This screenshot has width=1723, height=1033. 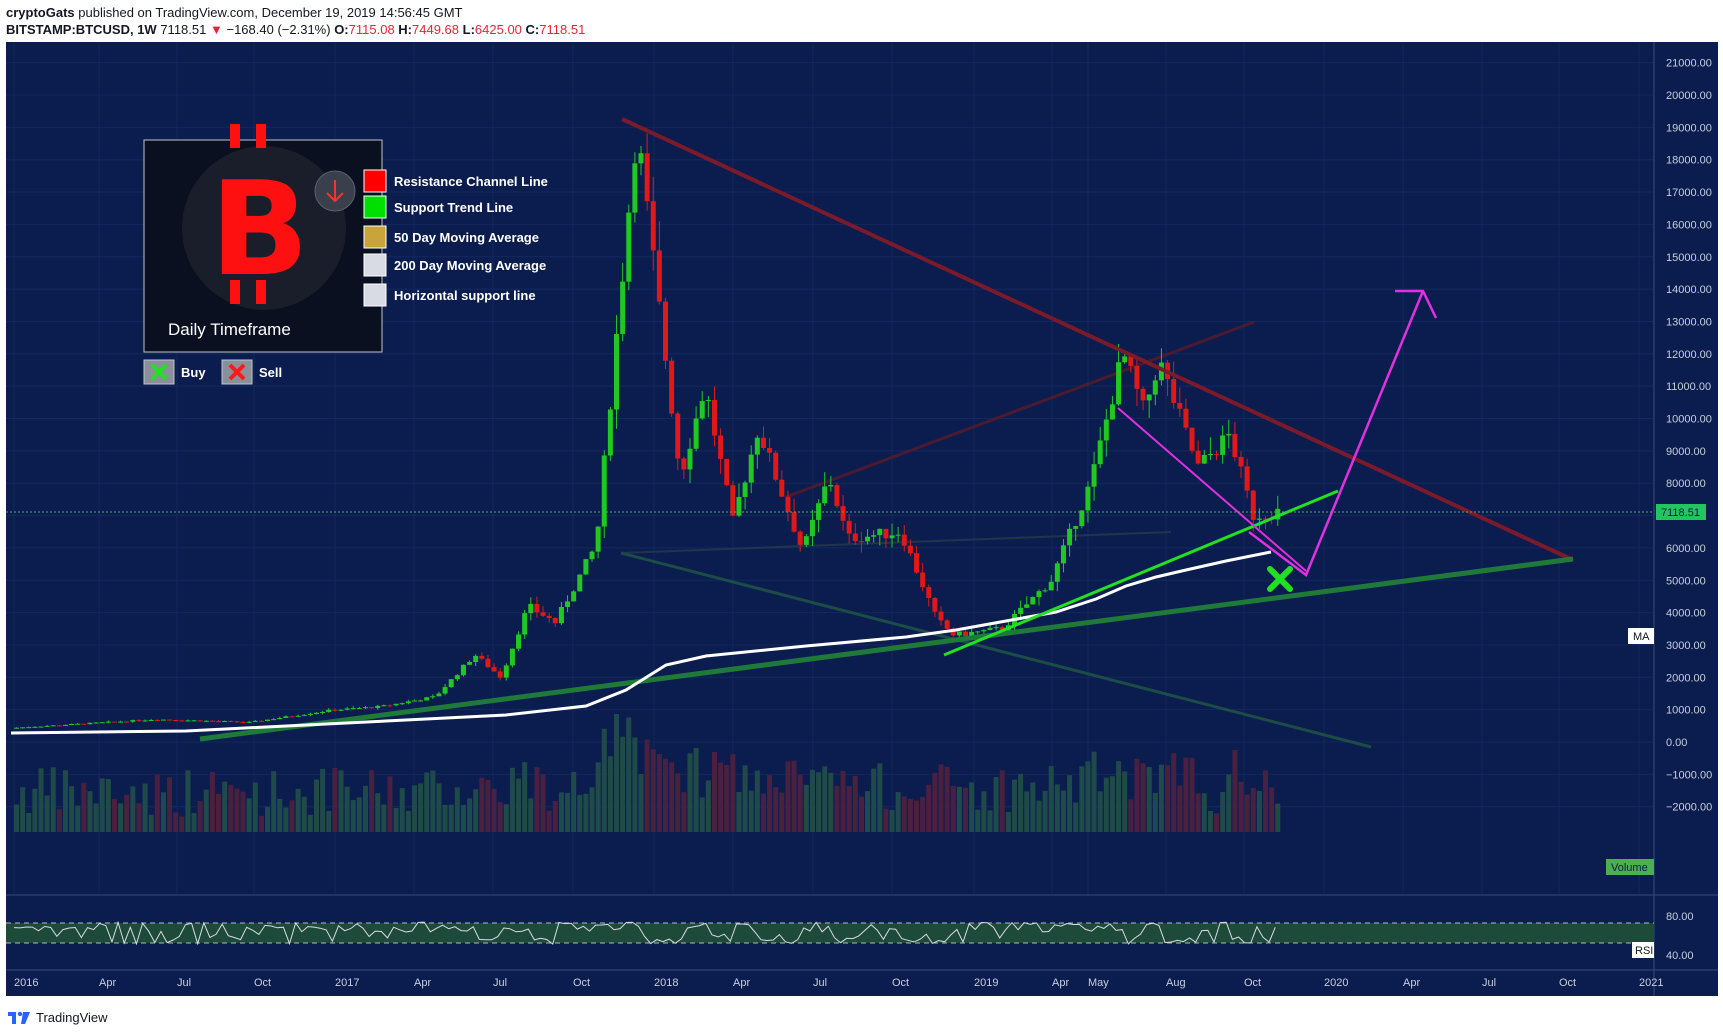 What do you see at coordinates (1686, 581) in the screenshot?
I see `y-tick-label: 5000.00` at bounding box center [1686, 581].